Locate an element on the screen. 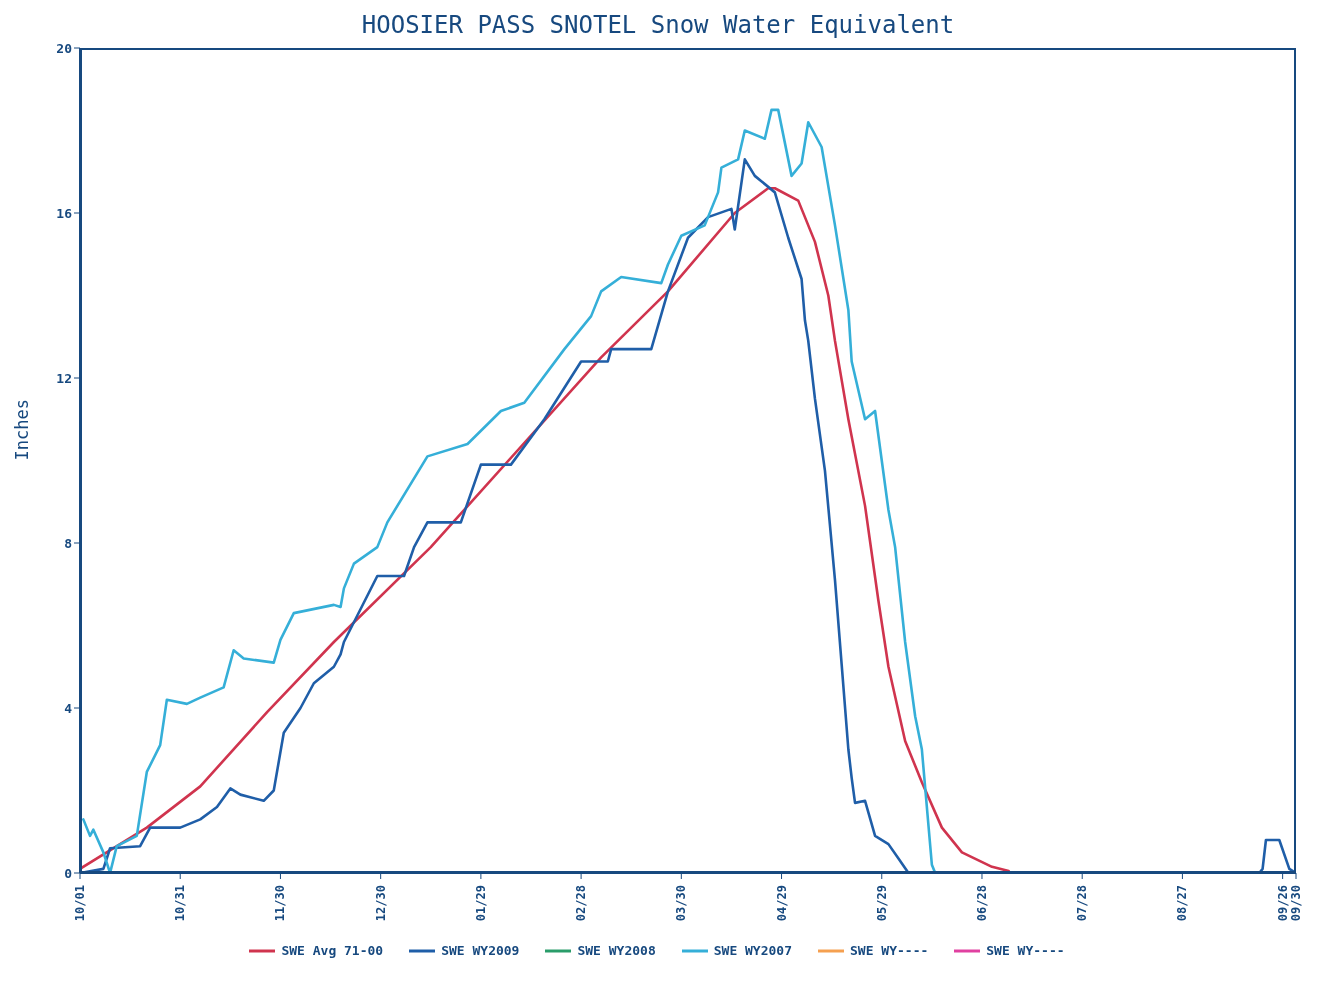  x-tick-label: 12/30 is located at coordinates (380, 903).